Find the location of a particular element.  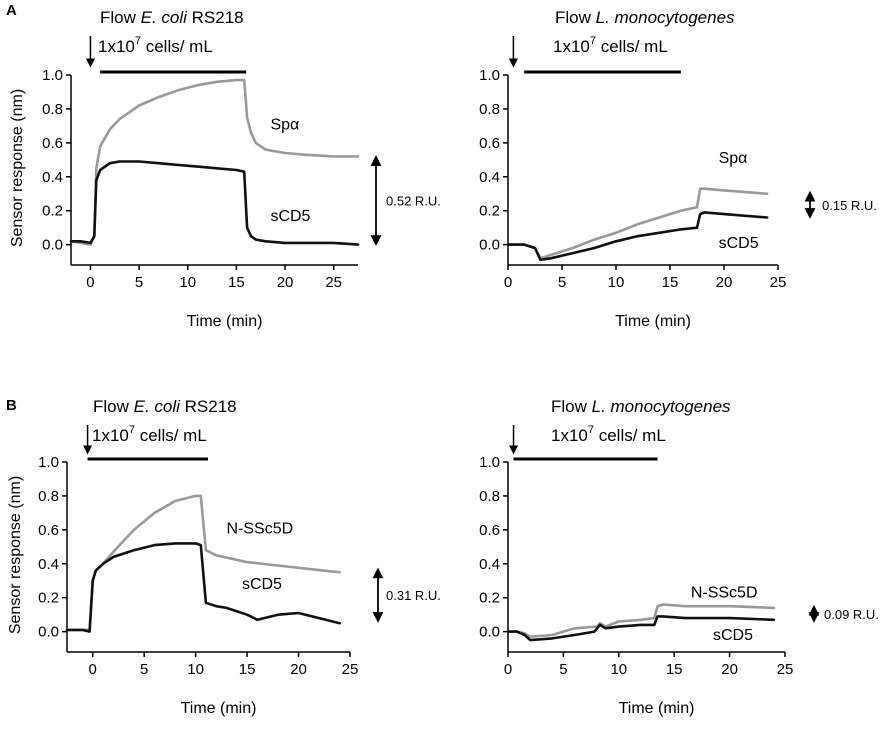

ru-annotation: 0.15 R.U. is located at coordinates (849, 205).